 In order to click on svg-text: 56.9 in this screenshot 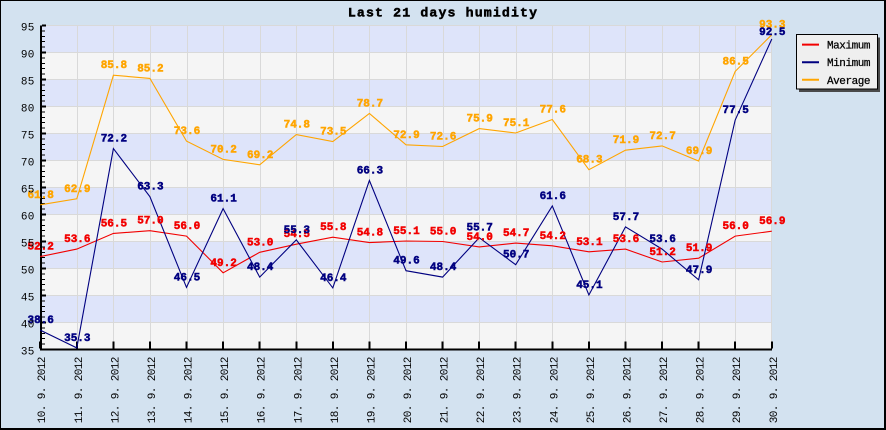, I will do `click(772, 222)`.